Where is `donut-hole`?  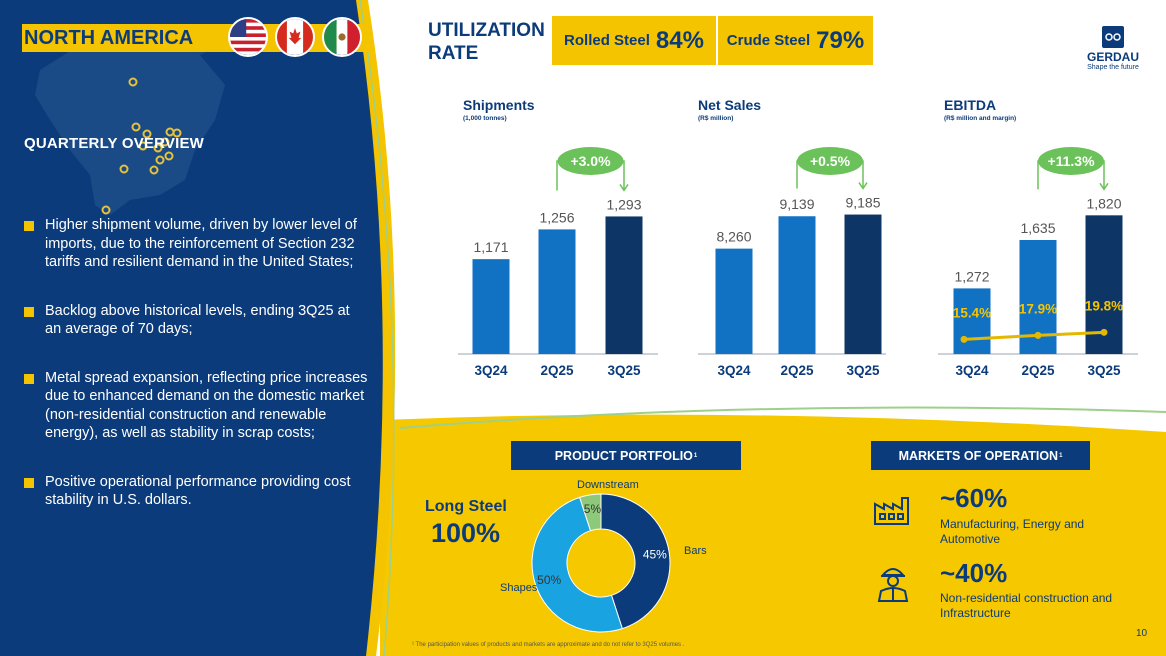
donut-hole is located at coordinates (601, 563).